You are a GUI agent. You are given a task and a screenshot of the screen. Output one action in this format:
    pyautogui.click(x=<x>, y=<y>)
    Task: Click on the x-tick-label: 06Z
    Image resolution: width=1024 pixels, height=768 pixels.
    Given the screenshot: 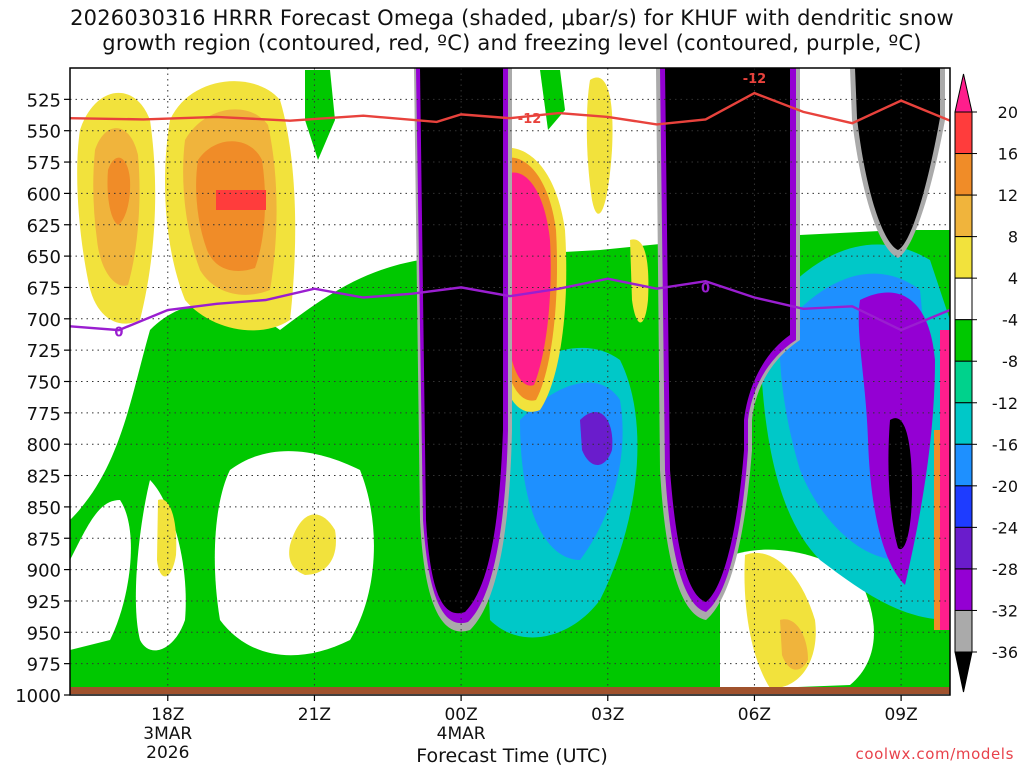 What is the action you would take?
    pyautogui.click(x=754, y=715)
    